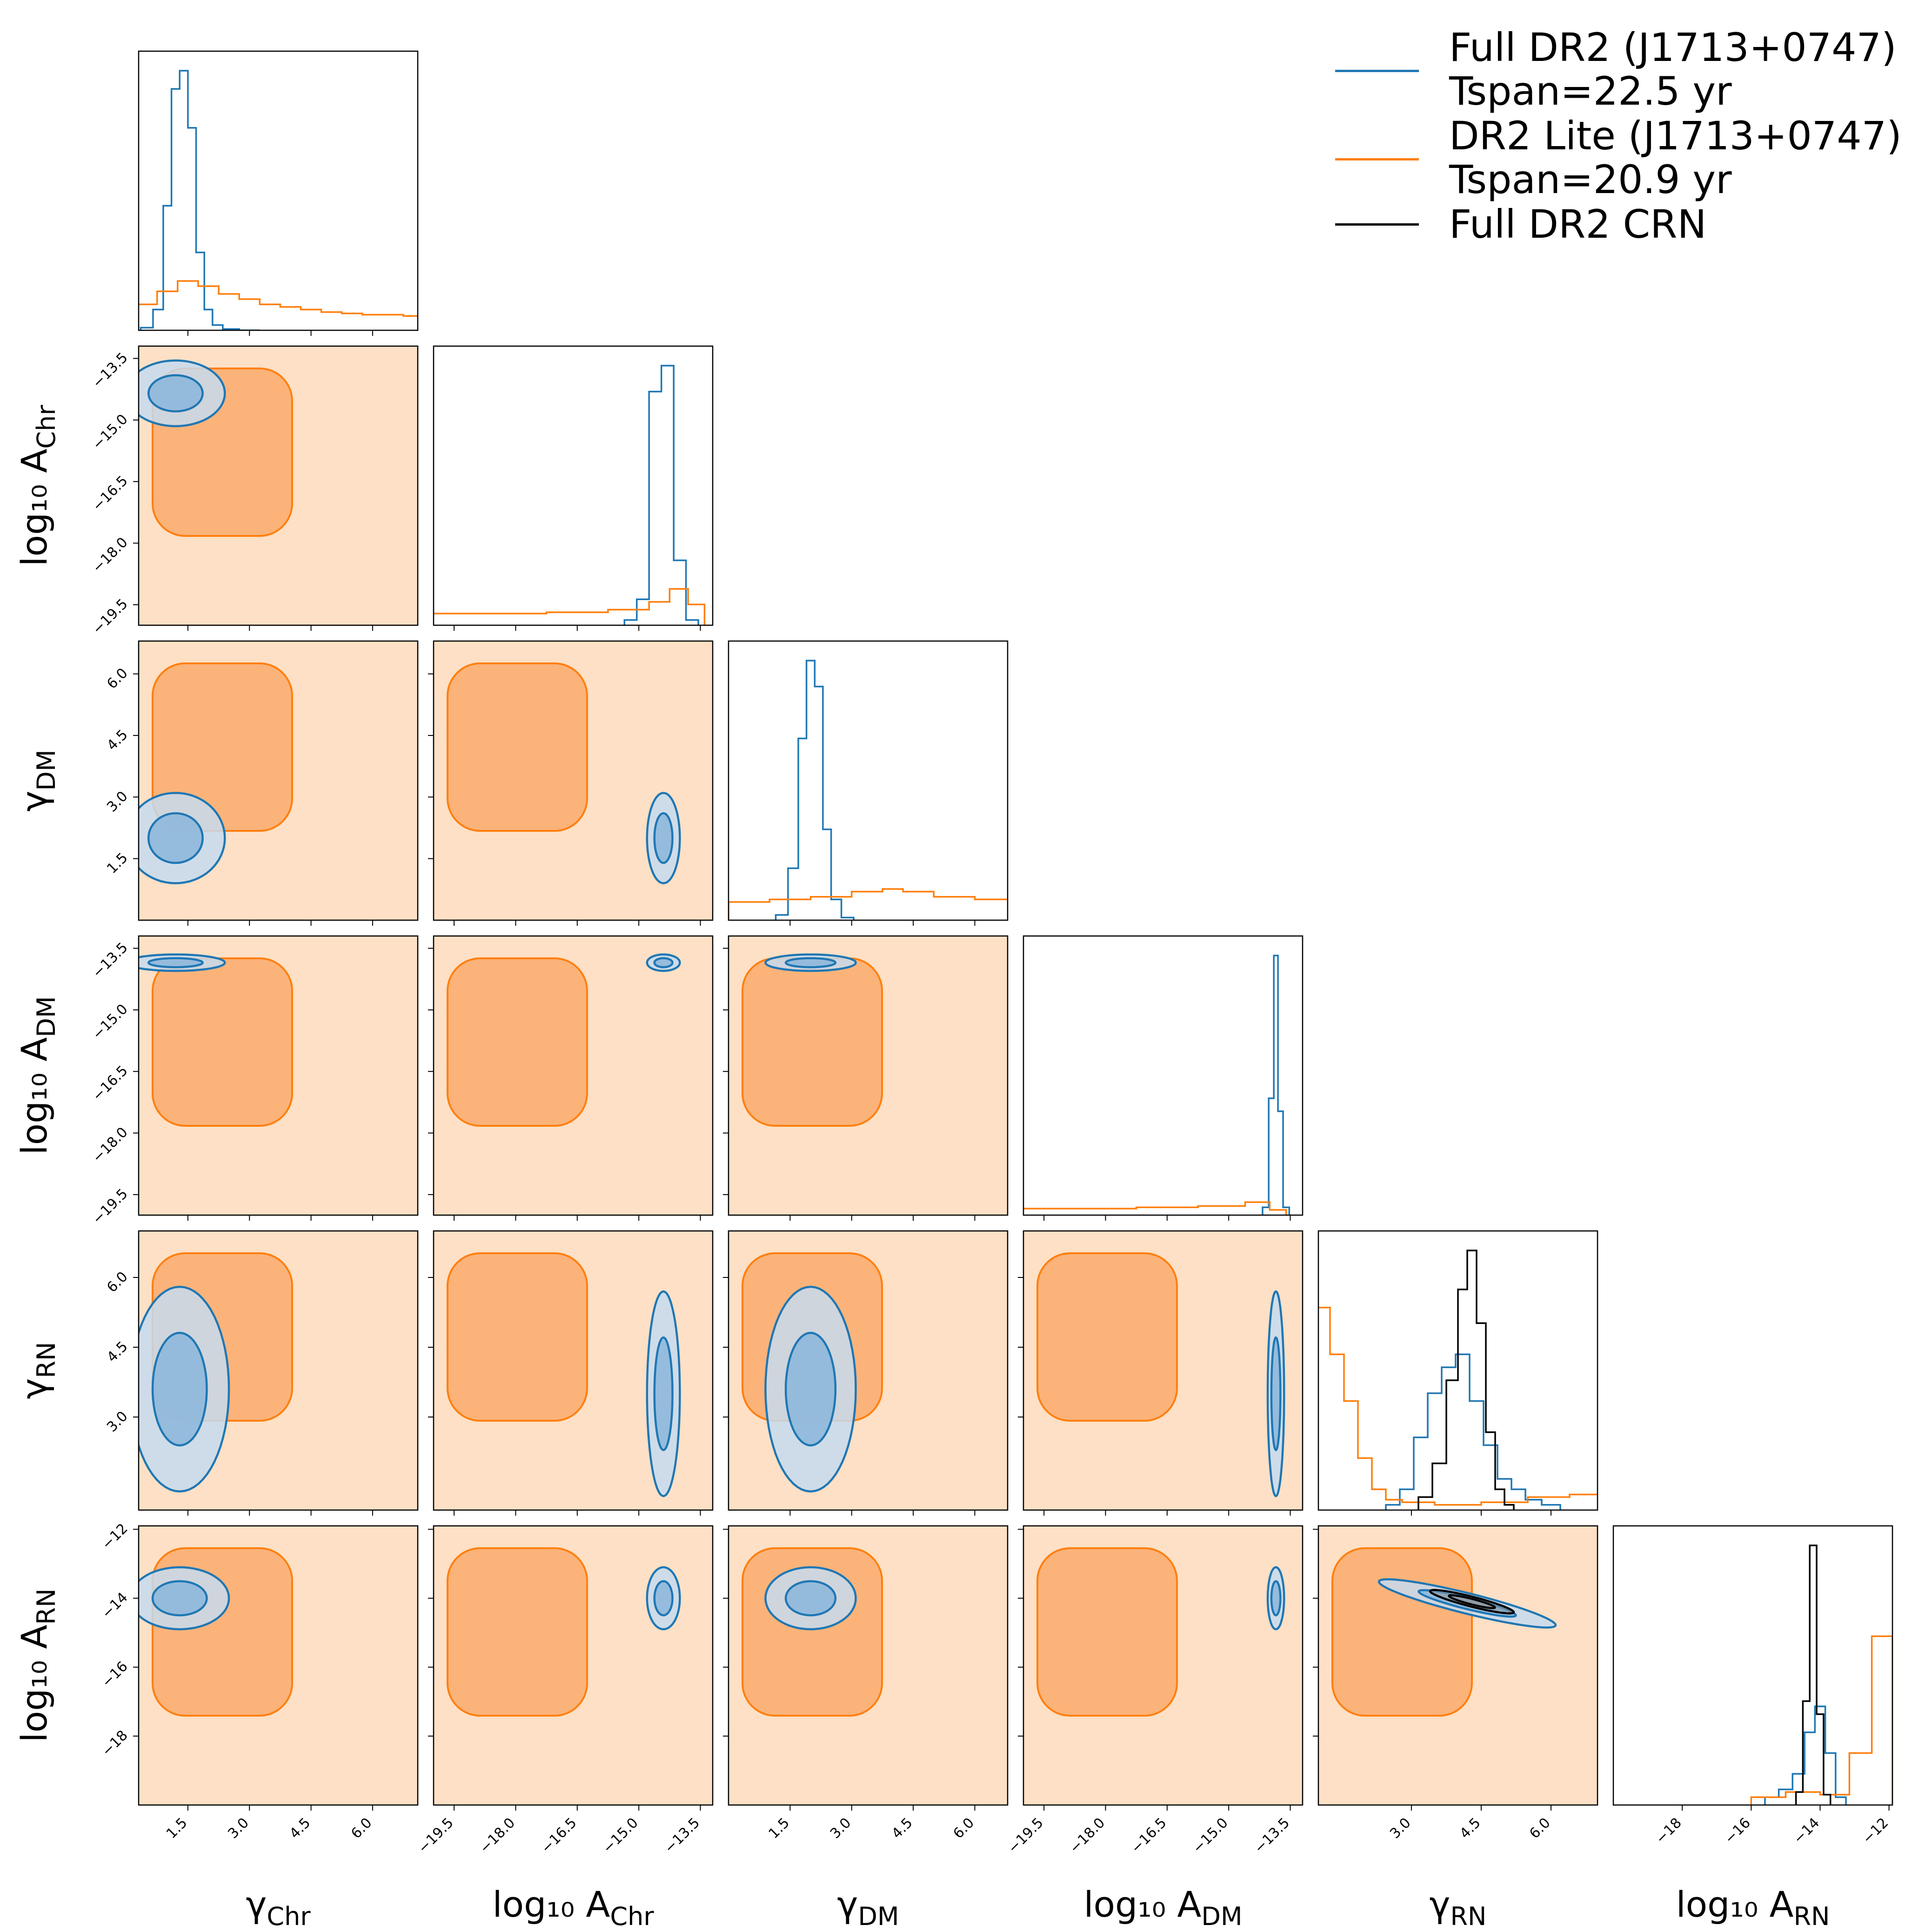 Image resolution: width=1932 pixels, height=1932 pixels. I want to click on y-tick-label: −16, so click(115, 1675).